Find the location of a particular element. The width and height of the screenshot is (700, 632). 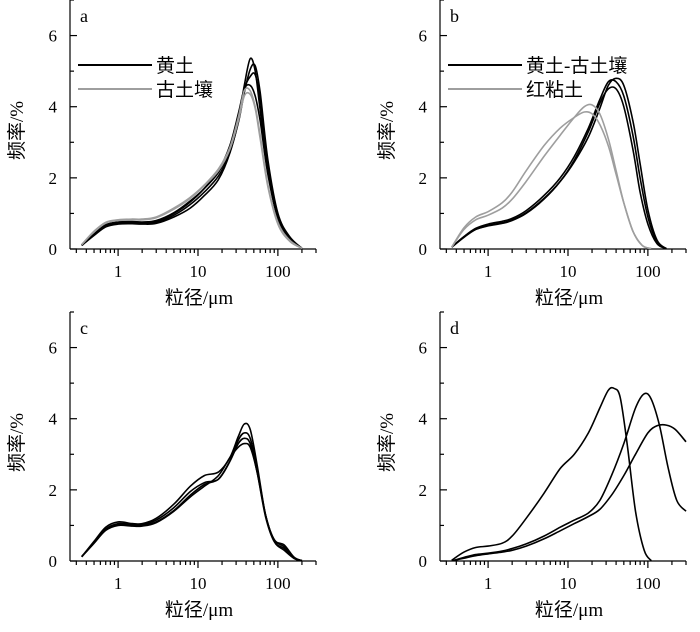

panel-letter: a is located at coordinates (84, 16).